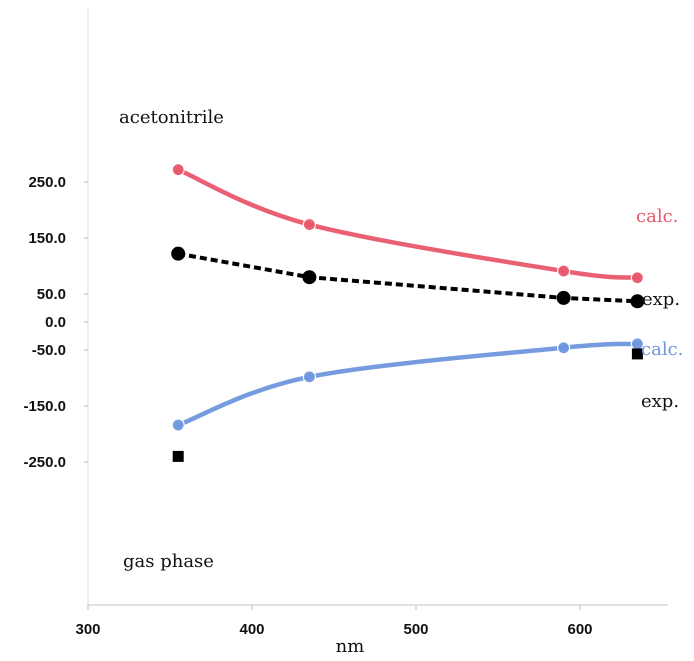  Describe the element at coordinates (87, 629) in the screenshot. I see `x-tick-label: 300` at that location.